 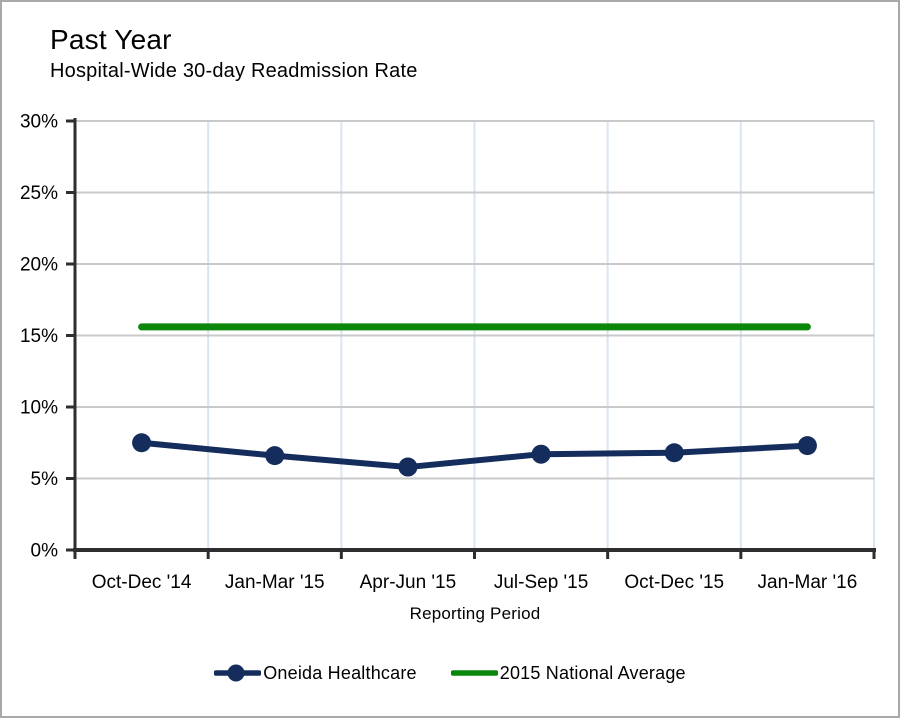 What do you see at coordinates (808, 582) in the screenshot?
I see `x-axis-tick-label: Jan-Mar '16` at bounding box center [808, 582].